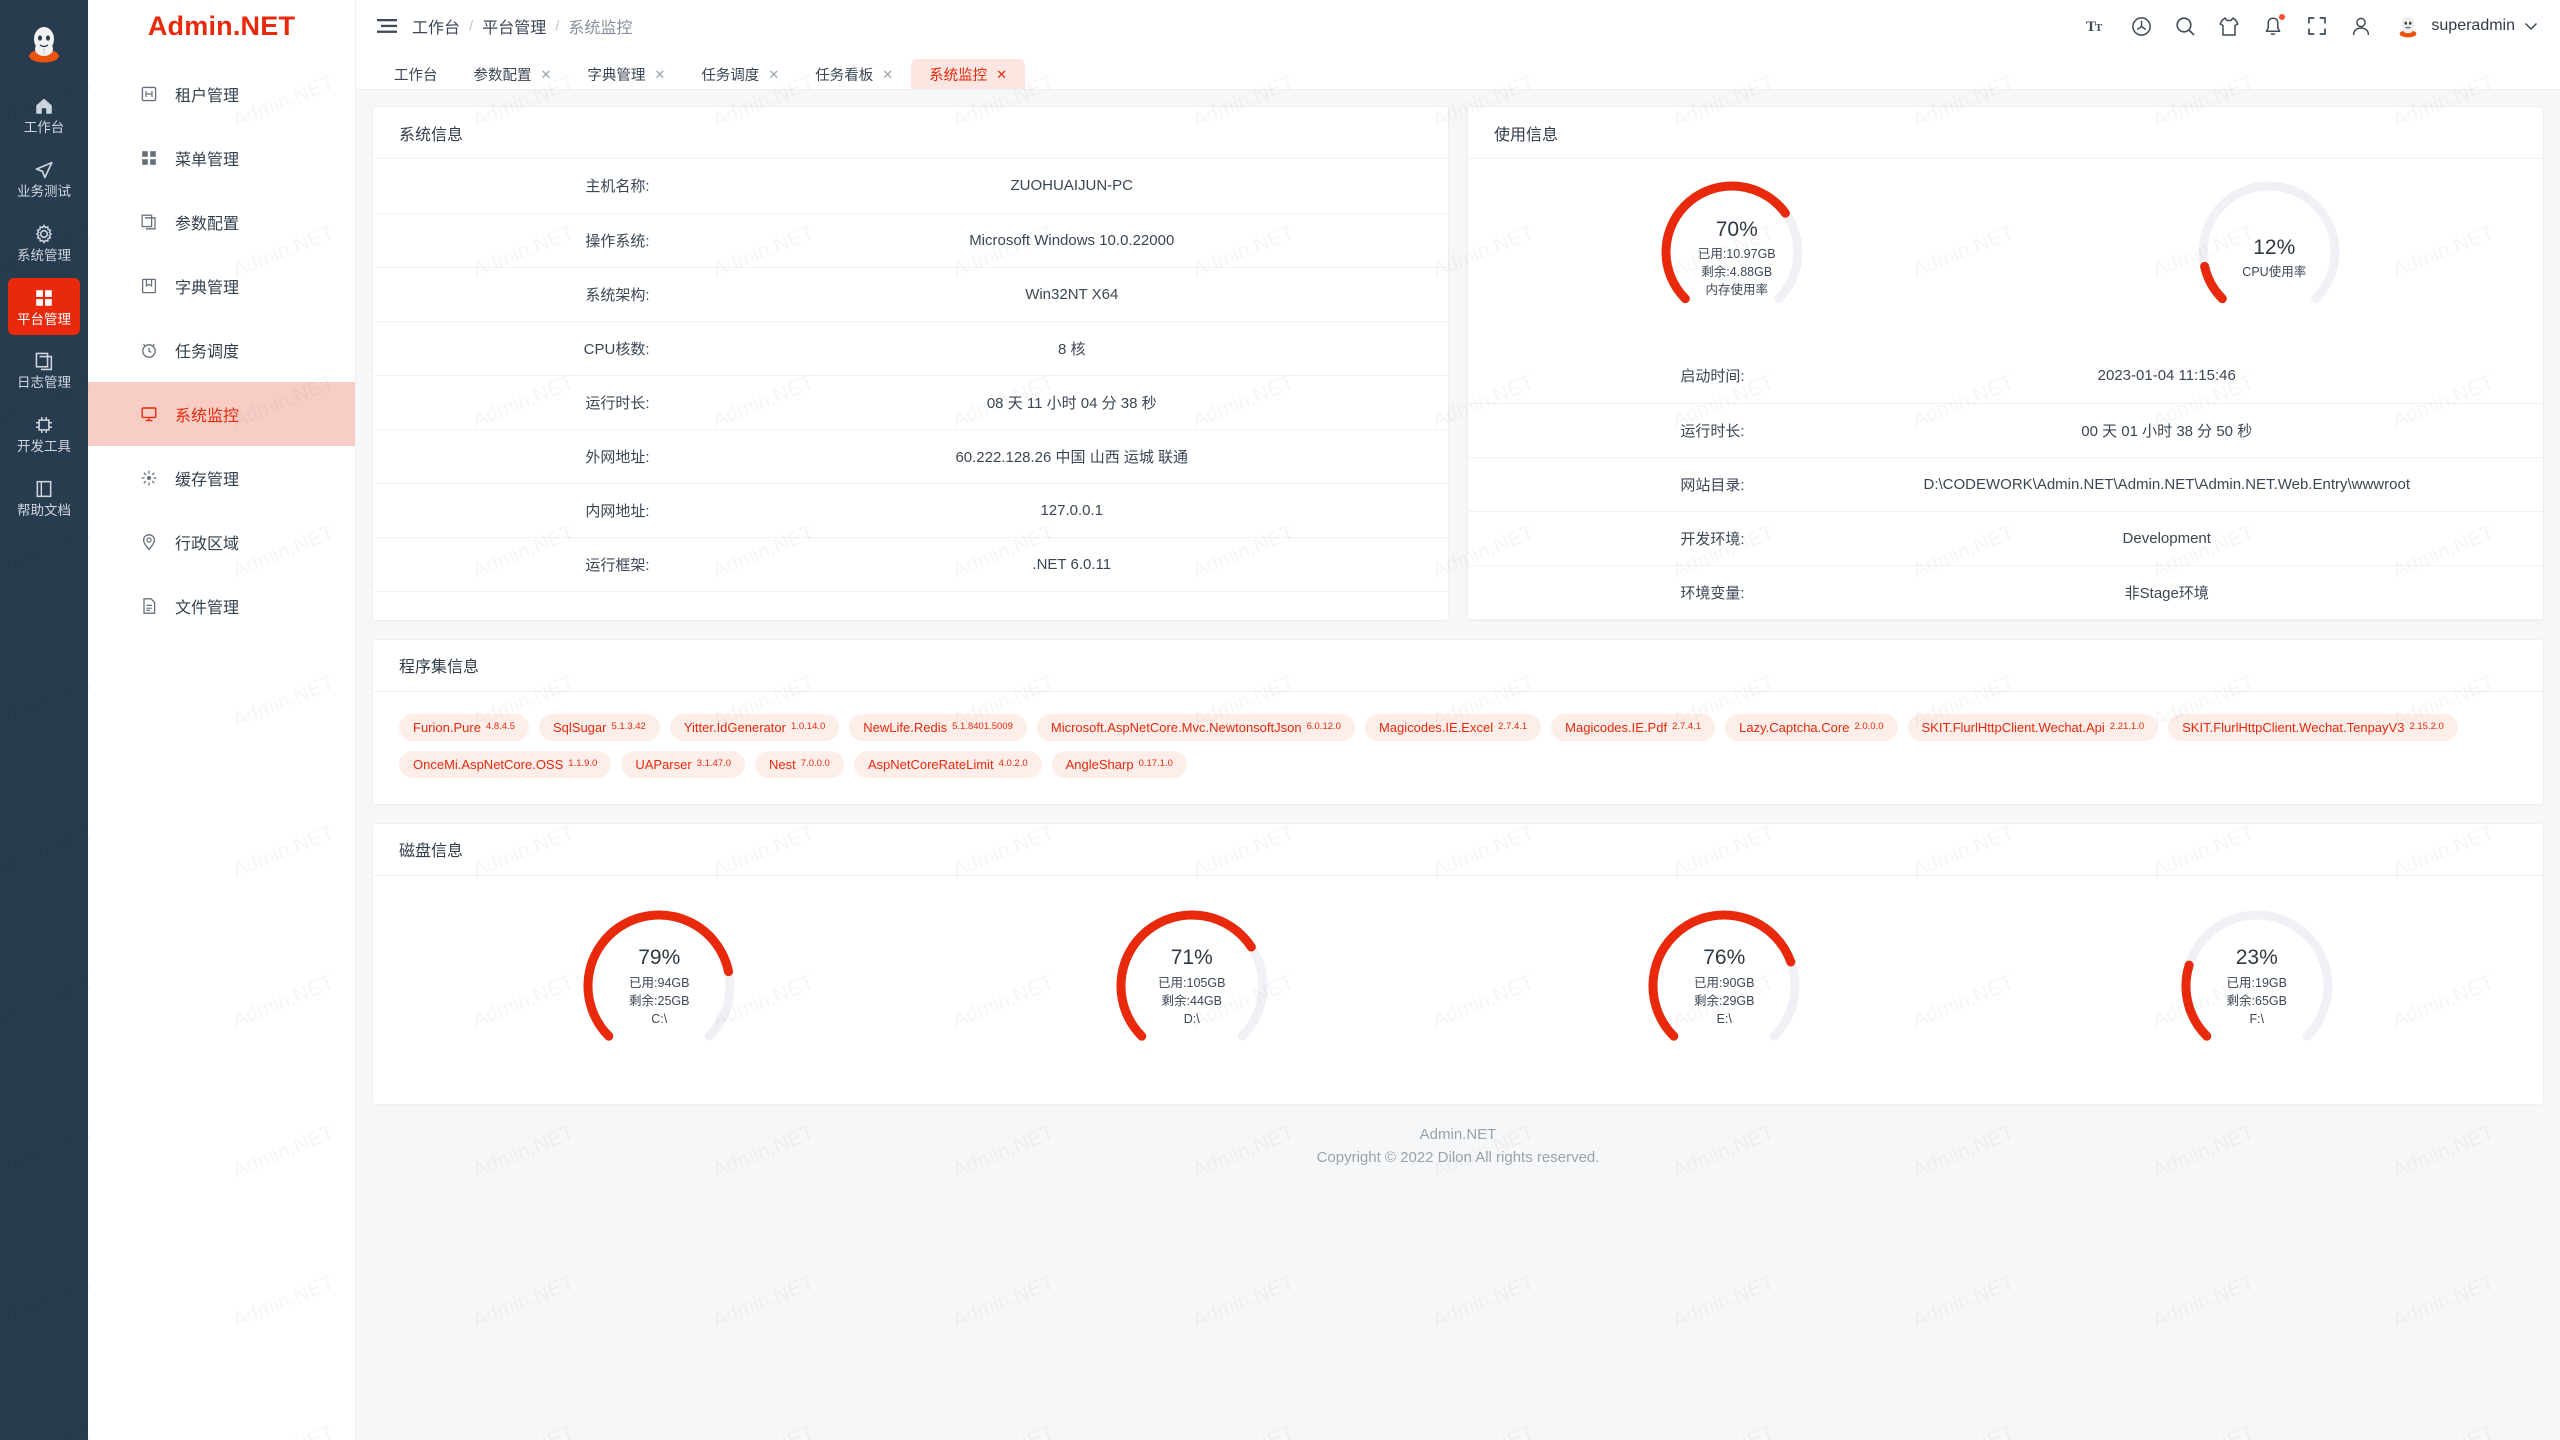 The image size is (2560, 1440). I want to click on rail-item-2: 业务测试, so click(44, 179).